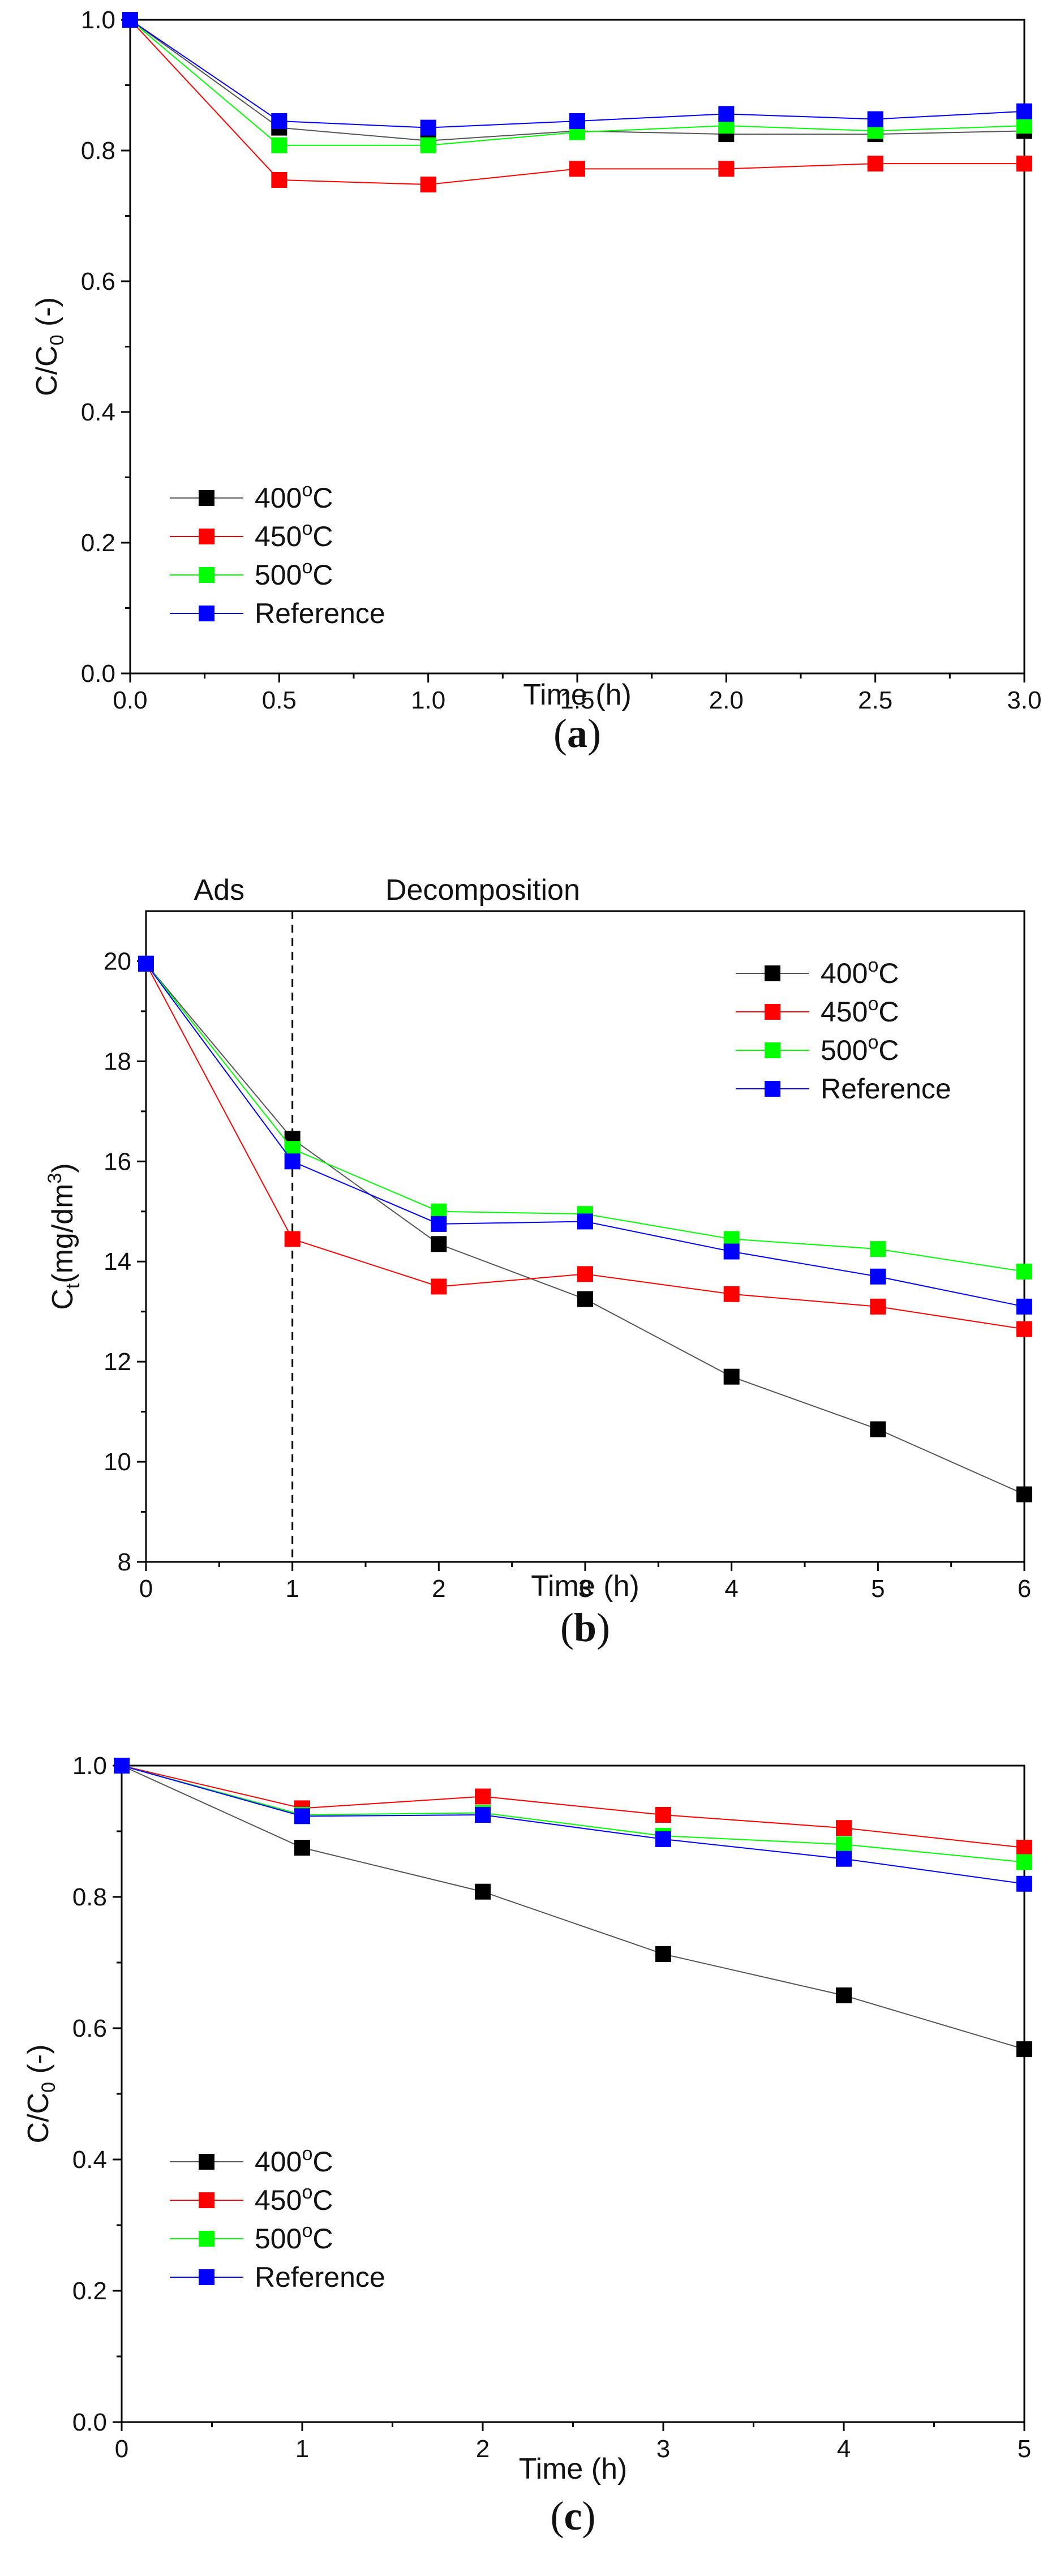 This screenshot has width=1043, height=2576. I want to click on y-tick-label: 12, so click(117, 1362).